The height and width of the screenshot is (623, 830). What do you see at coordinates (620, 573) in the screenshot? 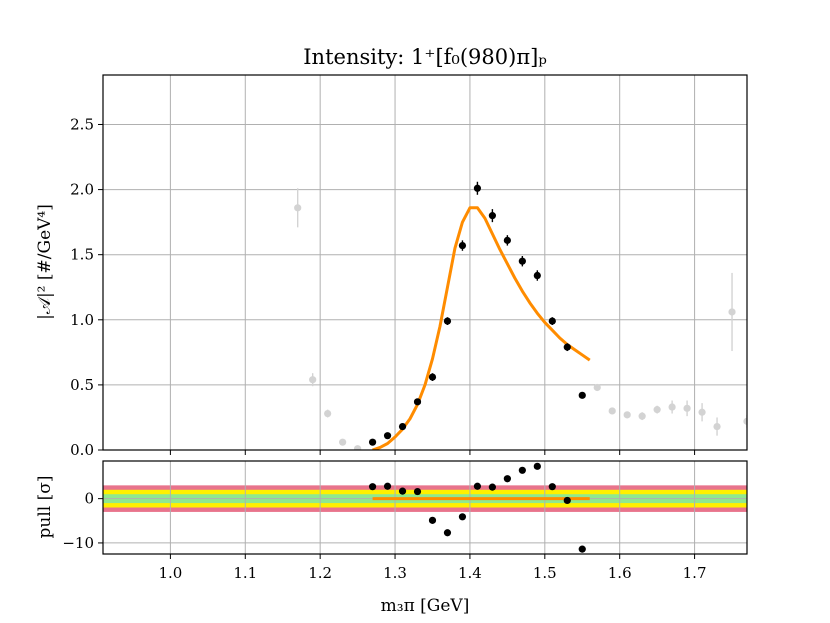
I see `x-tick-label: 1.6` at bounding box center [620, 573].